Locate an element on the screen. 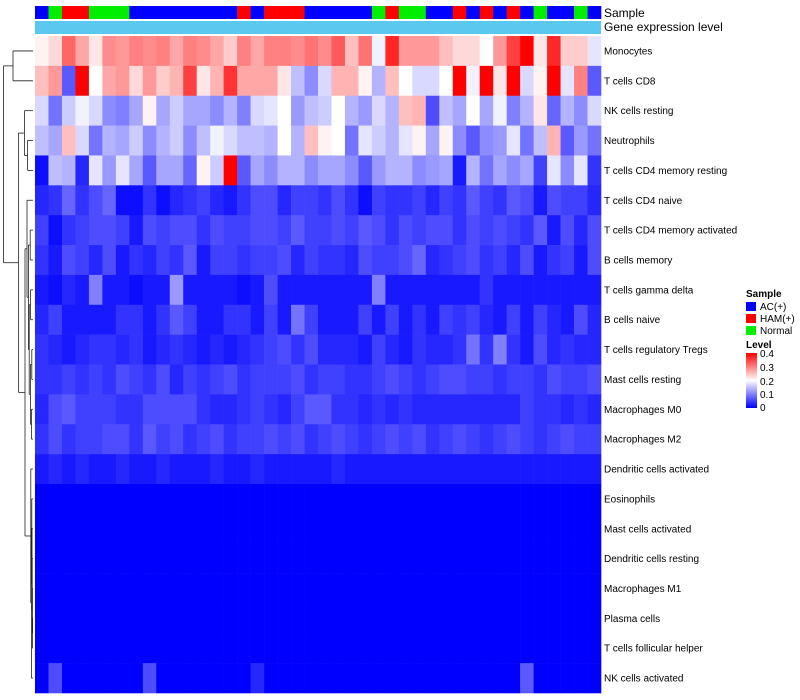 Image resolution: width=800 pixels, height=700 pixels. legend-label-ham: HAM(+) is located at coordinates (777, 319).